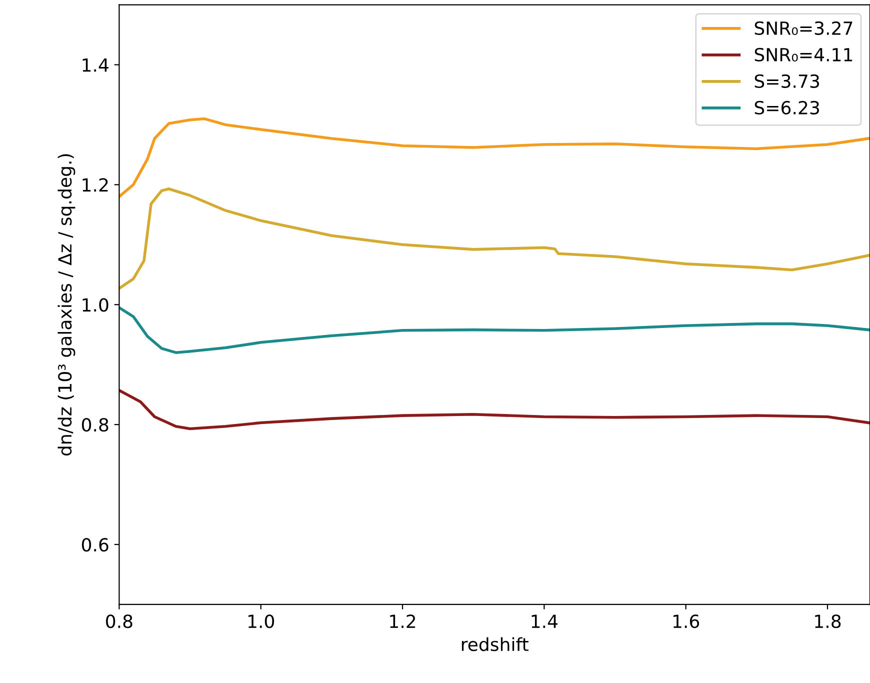  I want to click on legend-label: SNR₀=4.11, so click(803, 55).